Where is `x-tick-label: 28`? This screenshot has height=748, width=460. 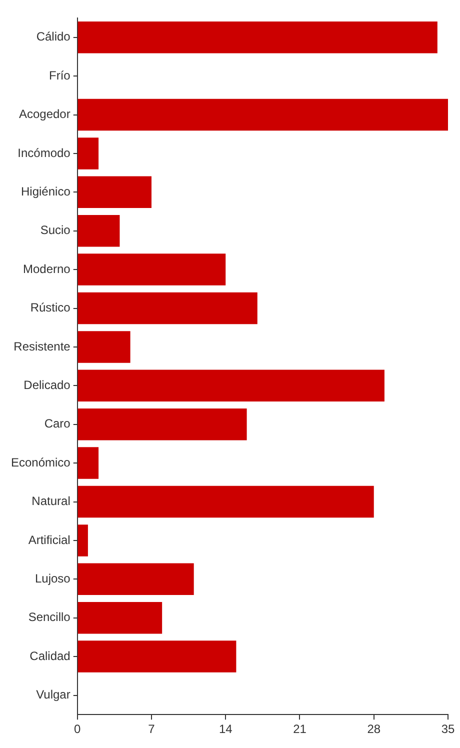 x-tick-label: 28 is located at coordinates (374, 729).